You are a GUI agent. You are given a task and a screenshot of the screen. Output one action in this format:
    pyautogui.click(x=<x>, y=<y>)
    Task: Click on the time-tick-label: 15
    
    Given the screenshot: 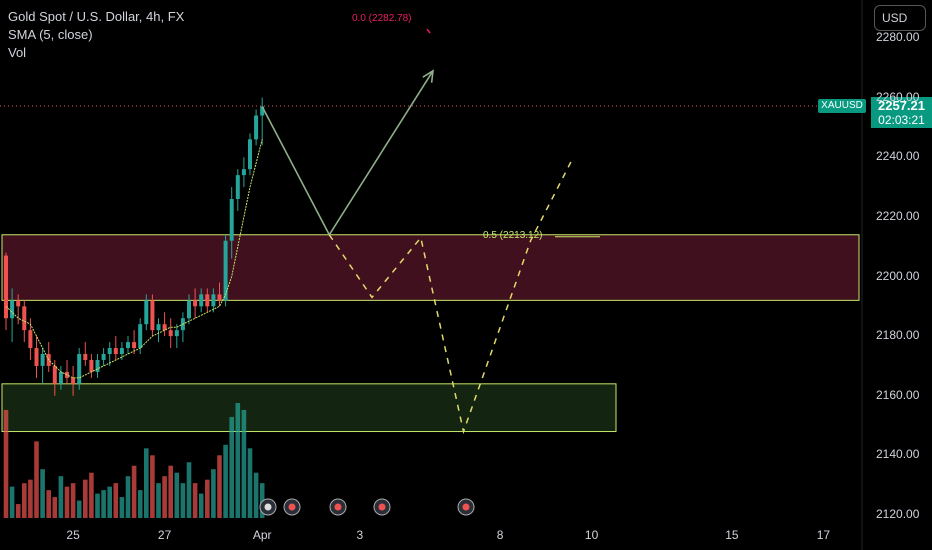 What is the action you would take?
    pyautogui.click(x=732, y=535)
    